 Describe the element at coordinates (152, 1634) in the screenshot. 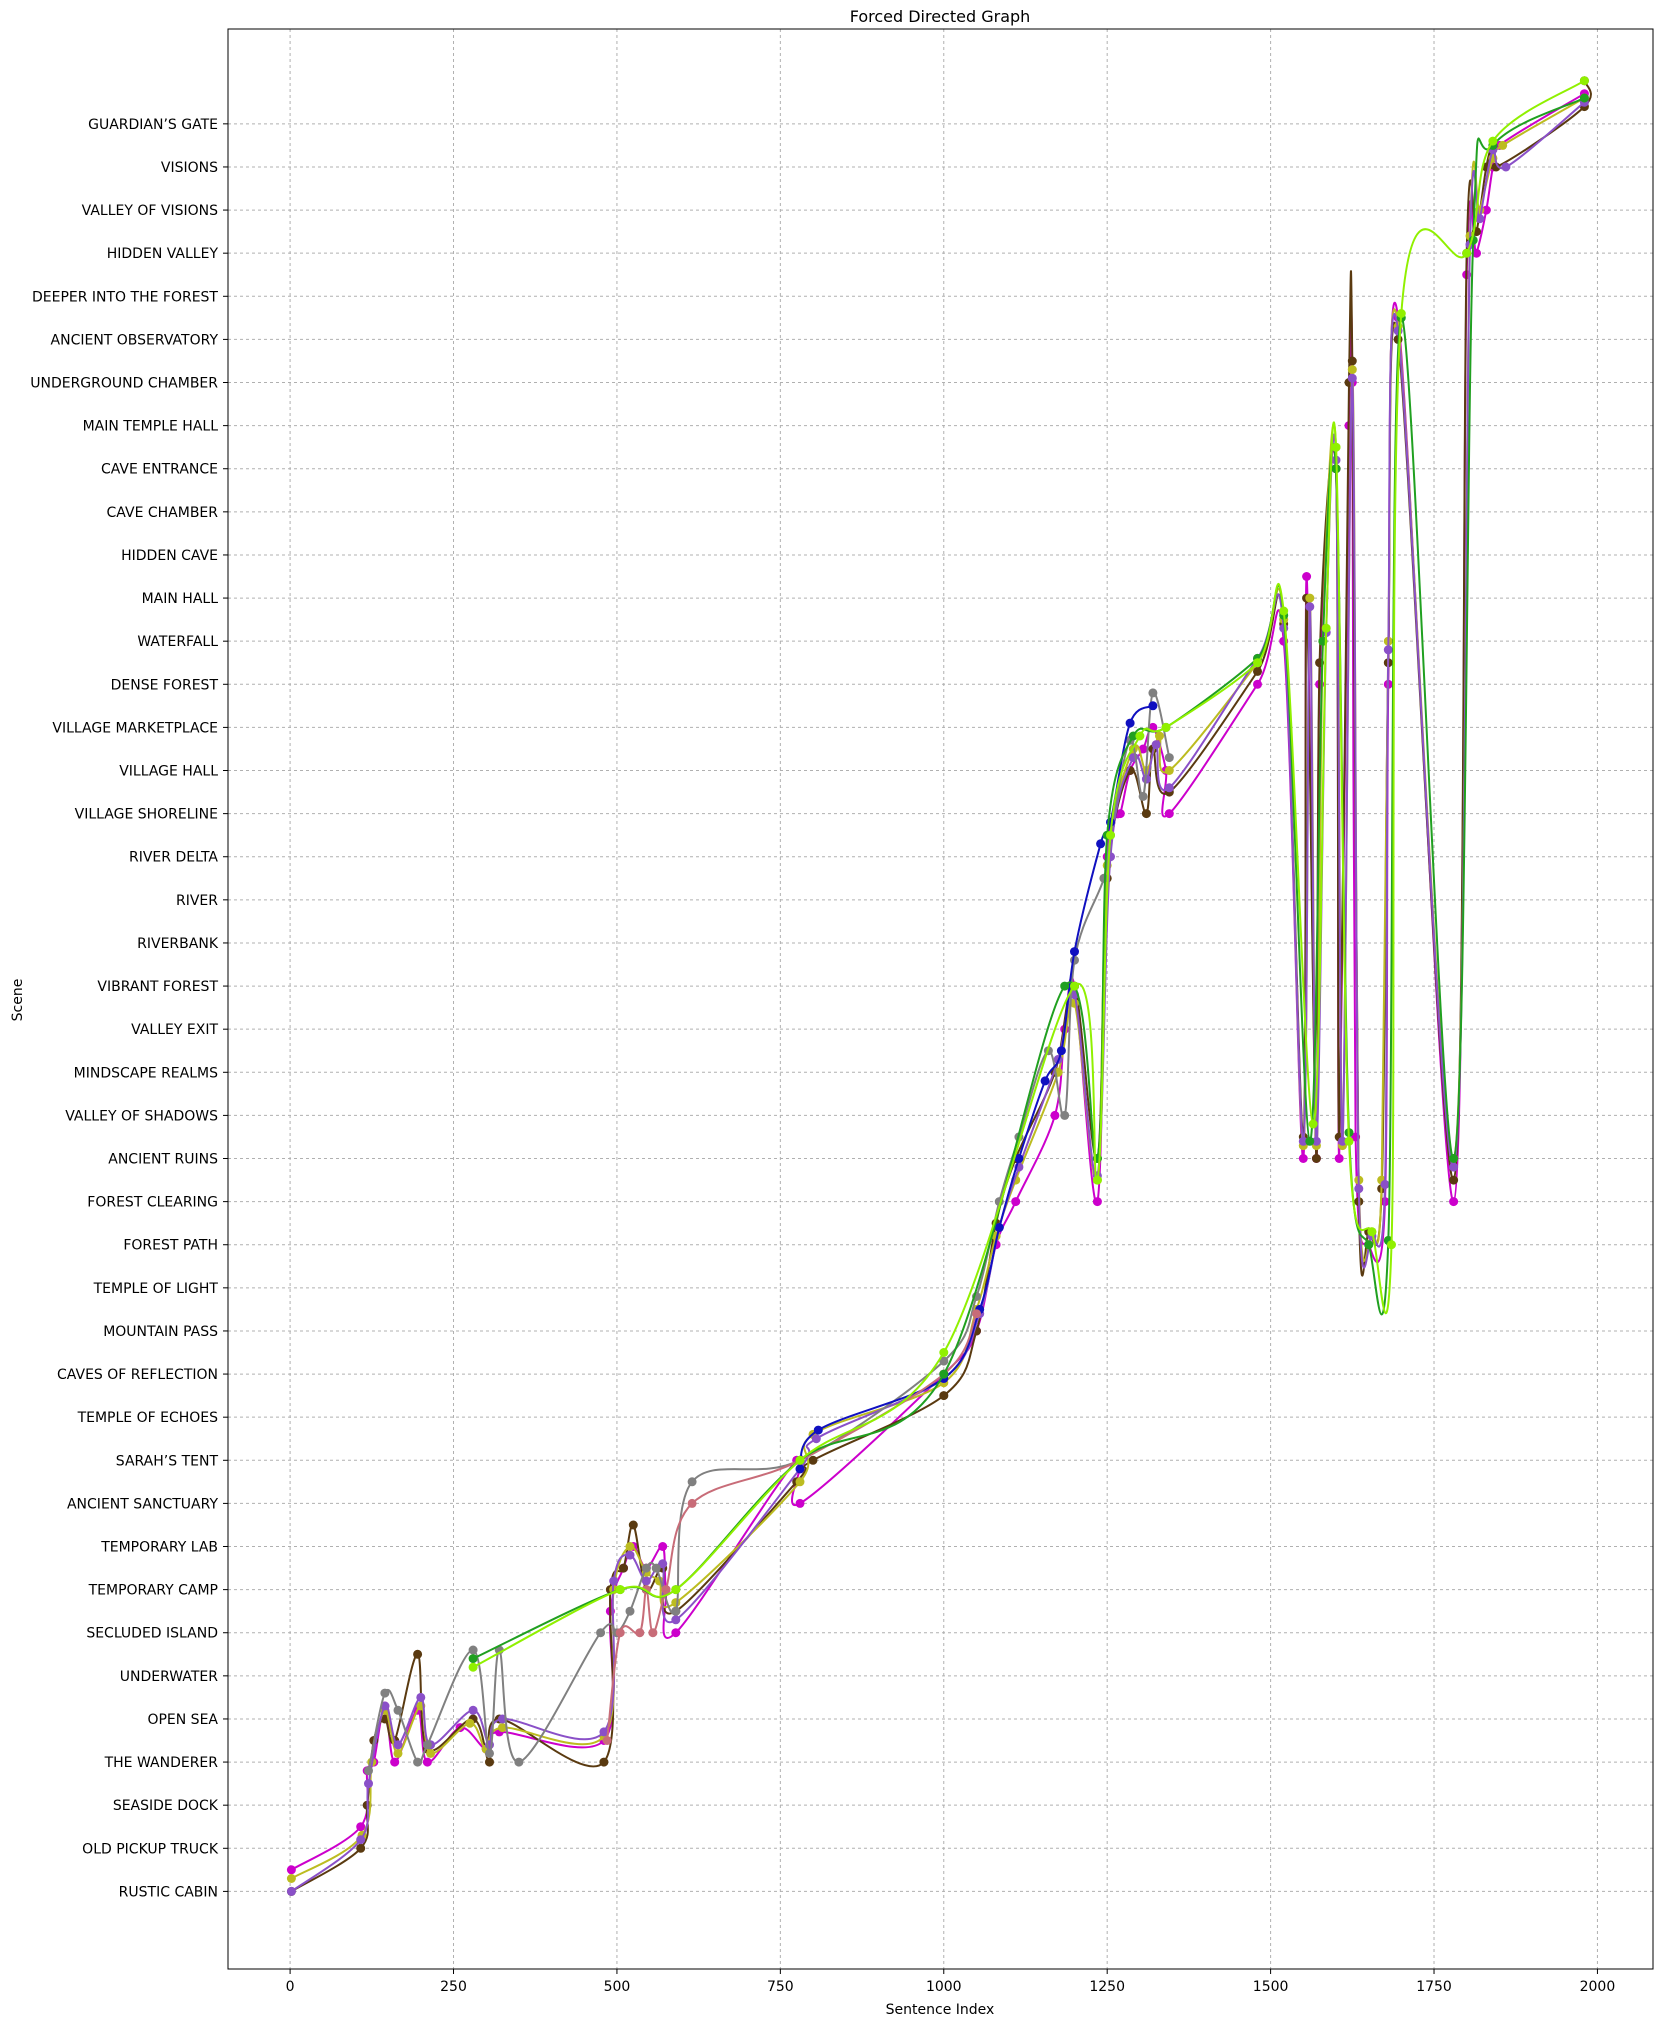

I see `y-tick-label: SECLUDED ISLAND` at that location.